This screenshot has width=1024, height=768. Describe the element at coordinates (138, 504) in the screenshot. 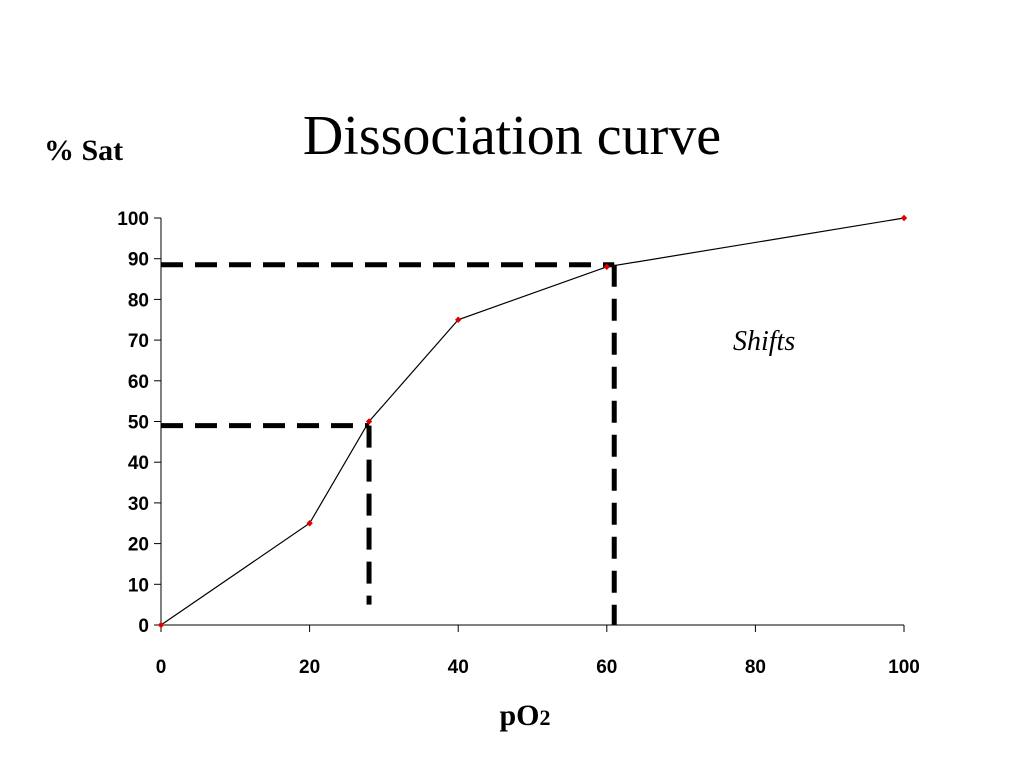

I see `y-tick-label: 30` at that location.